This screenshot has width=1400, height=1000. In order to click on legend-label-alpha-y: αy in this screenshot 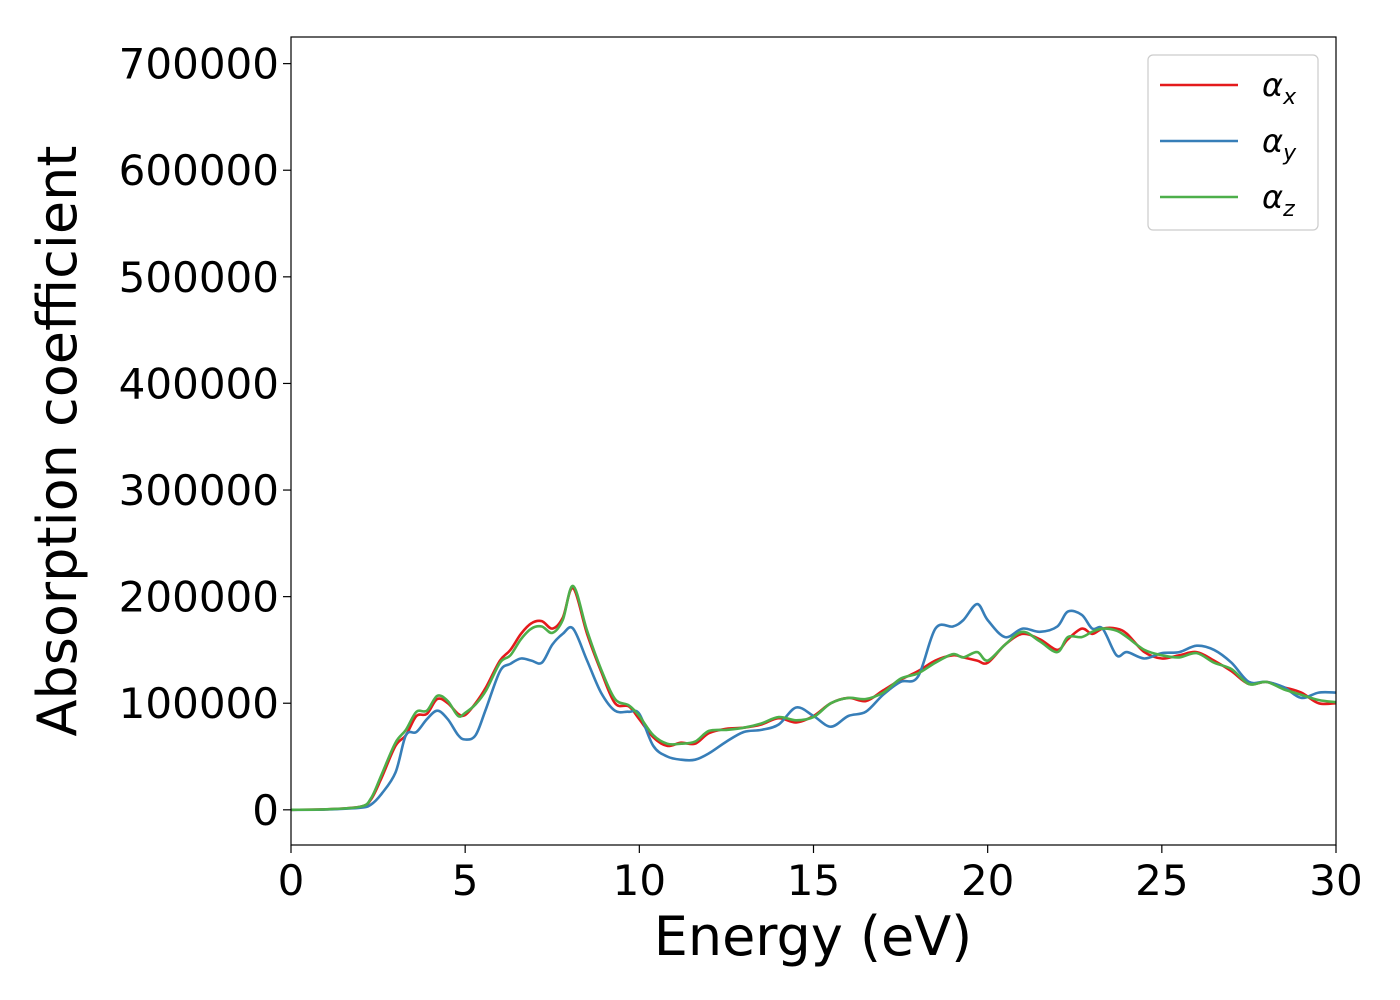, I will do `click(1279, 144)`.